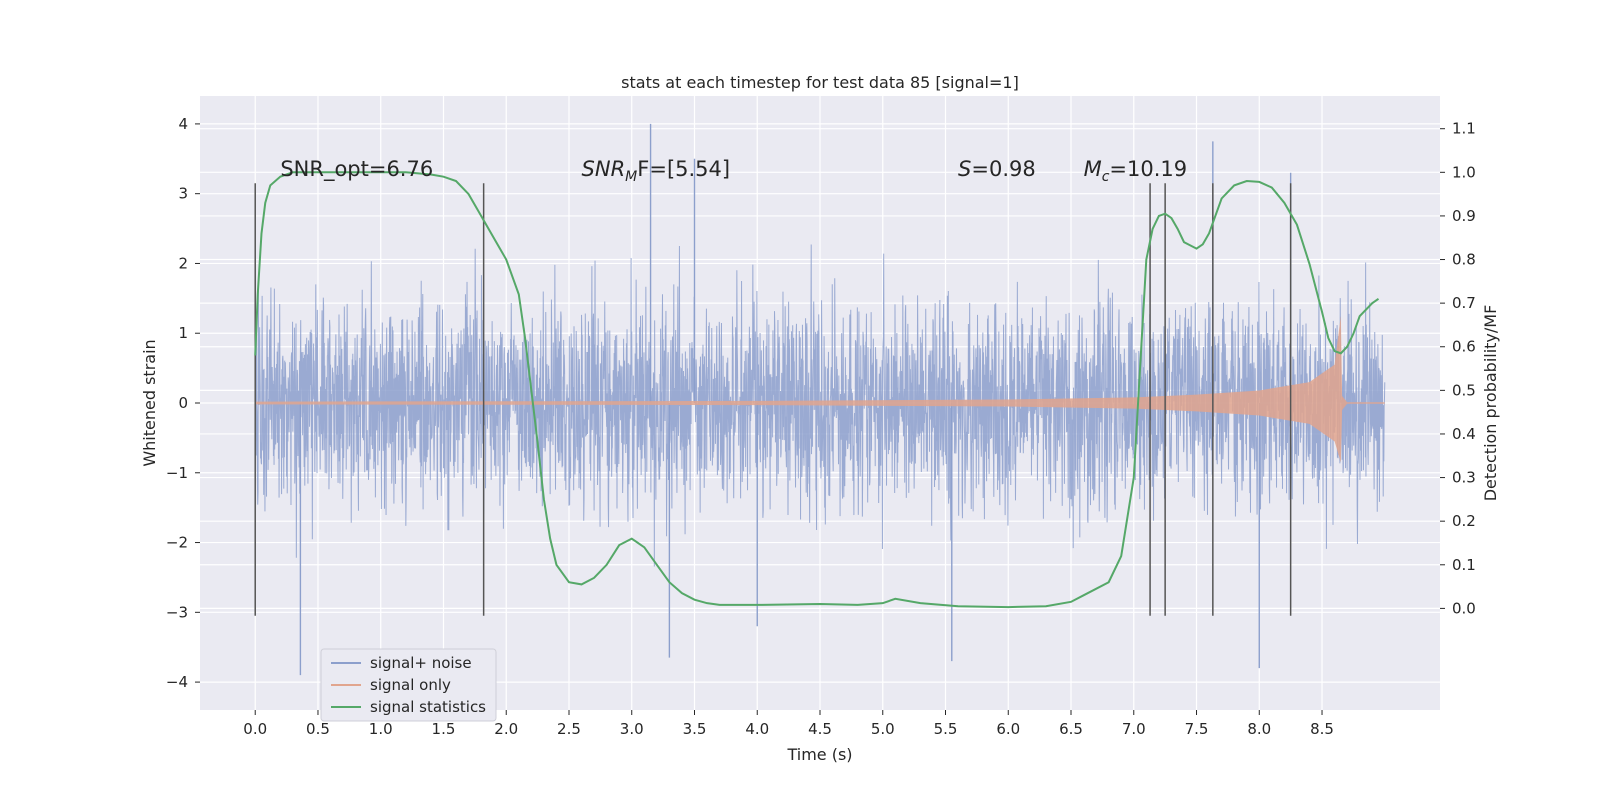 The image size is (1600, 800). I want to click on x-tick-label: 2.0, so click(506, 729).